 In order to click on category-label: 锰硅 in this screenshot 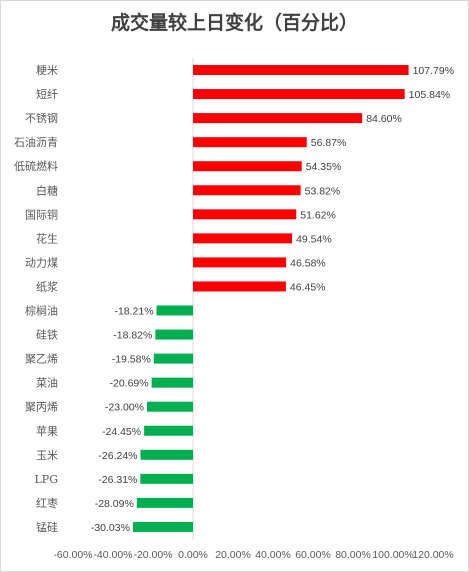, I will do `click(47, 527)`.